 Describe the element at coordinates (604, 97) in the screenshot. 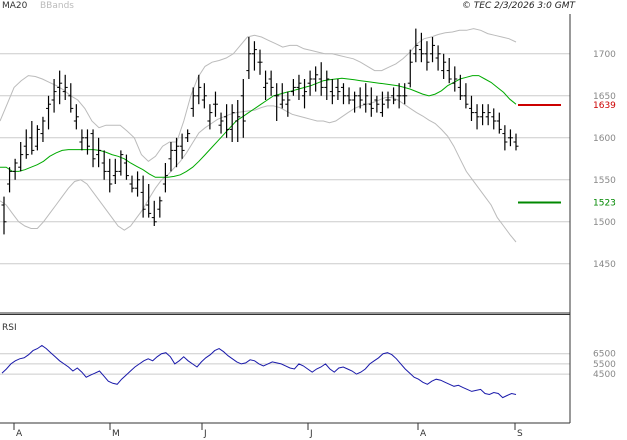

I see `price-tick-label: 1650` at that location.